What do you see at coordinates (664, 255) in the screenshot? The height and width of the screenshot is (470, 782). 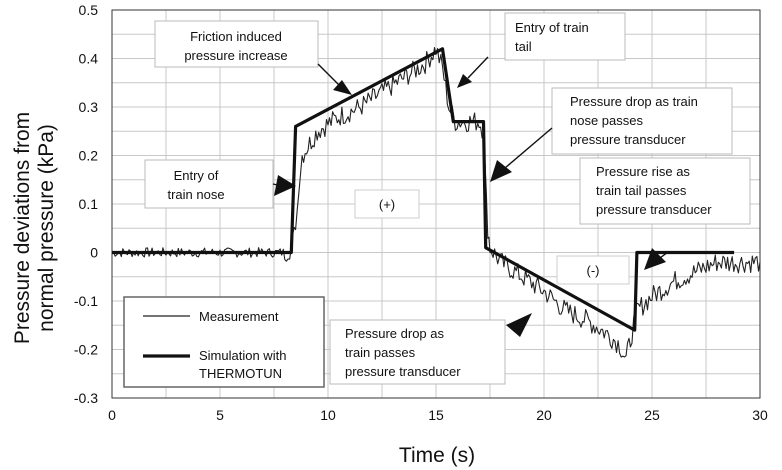 I see `arrow-tail-rise` at bounding box center [664, 255].